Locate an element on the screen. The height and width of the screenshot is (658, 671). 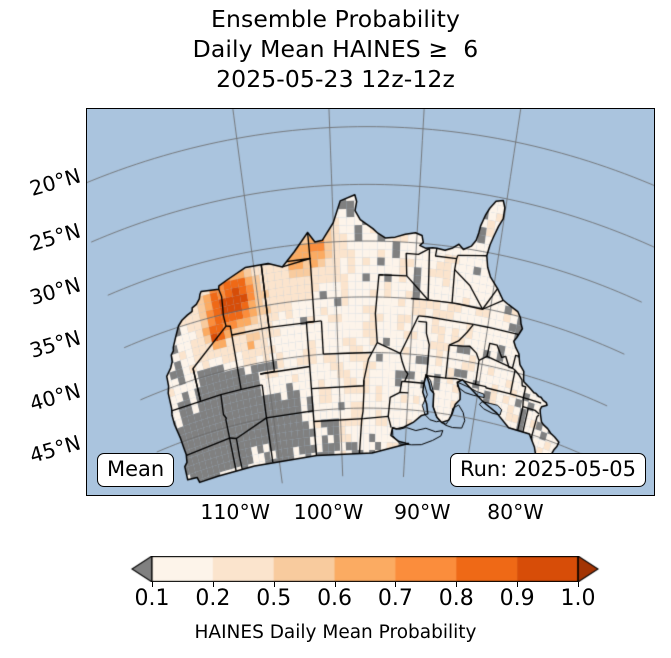
title-line-2: Daily Mean HAINES ≥ 6 is located at coordinates (335, 49).